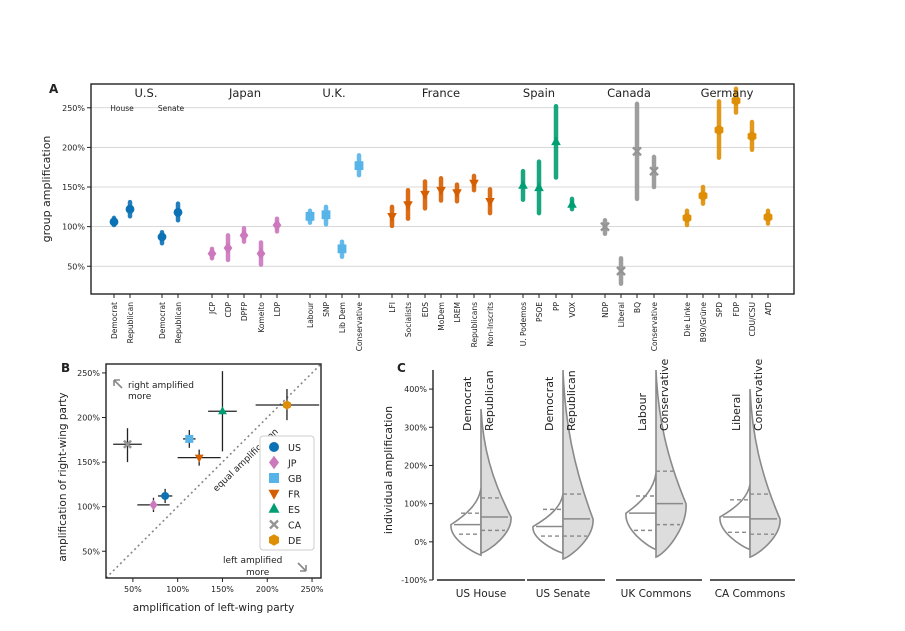 The image size is (905, 631). I want to click on a-x-tick-label: Democrat, so click(114, 320).